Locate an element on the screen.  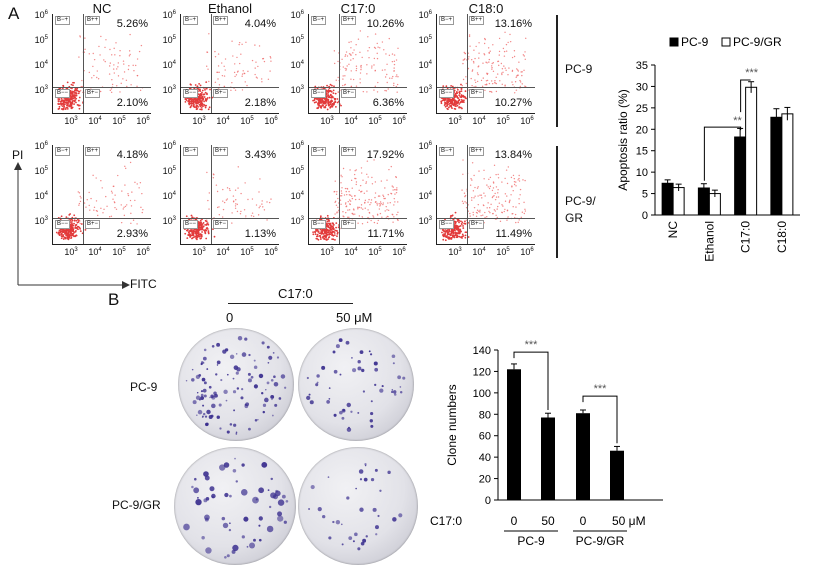
column-header: NC is located at coordinates (102, 8).